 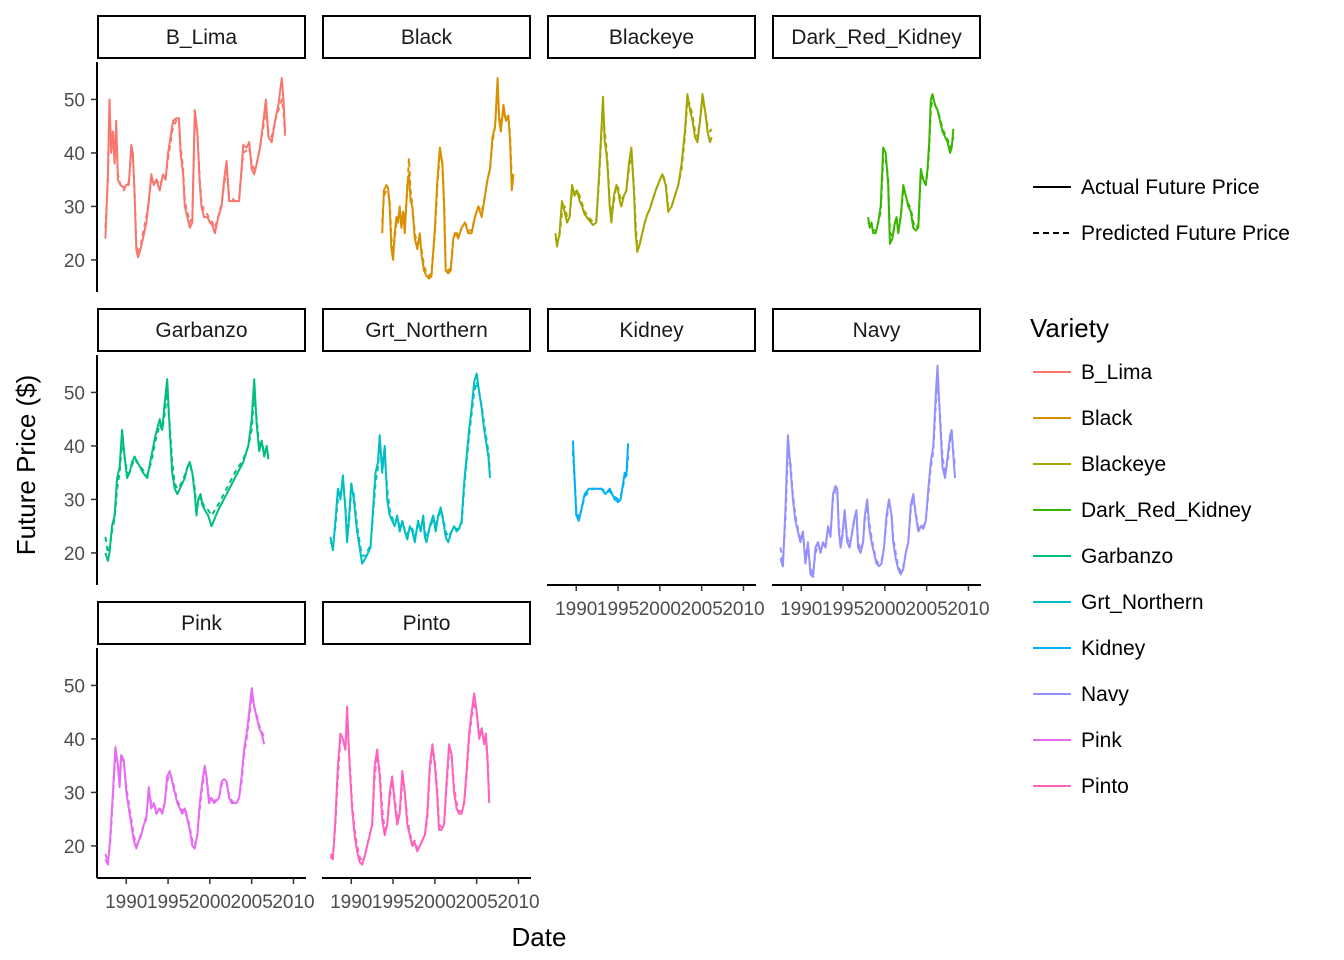 I want to click on panel-garbanzo: Garbanzo 20 30 40 50, so click(x=185, y=446).